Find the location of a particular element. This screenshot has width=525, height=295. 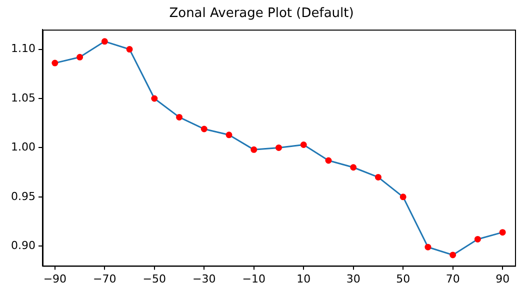

chart-title: Zonal Average Plot (Default) is located at coordinates (261, 14).